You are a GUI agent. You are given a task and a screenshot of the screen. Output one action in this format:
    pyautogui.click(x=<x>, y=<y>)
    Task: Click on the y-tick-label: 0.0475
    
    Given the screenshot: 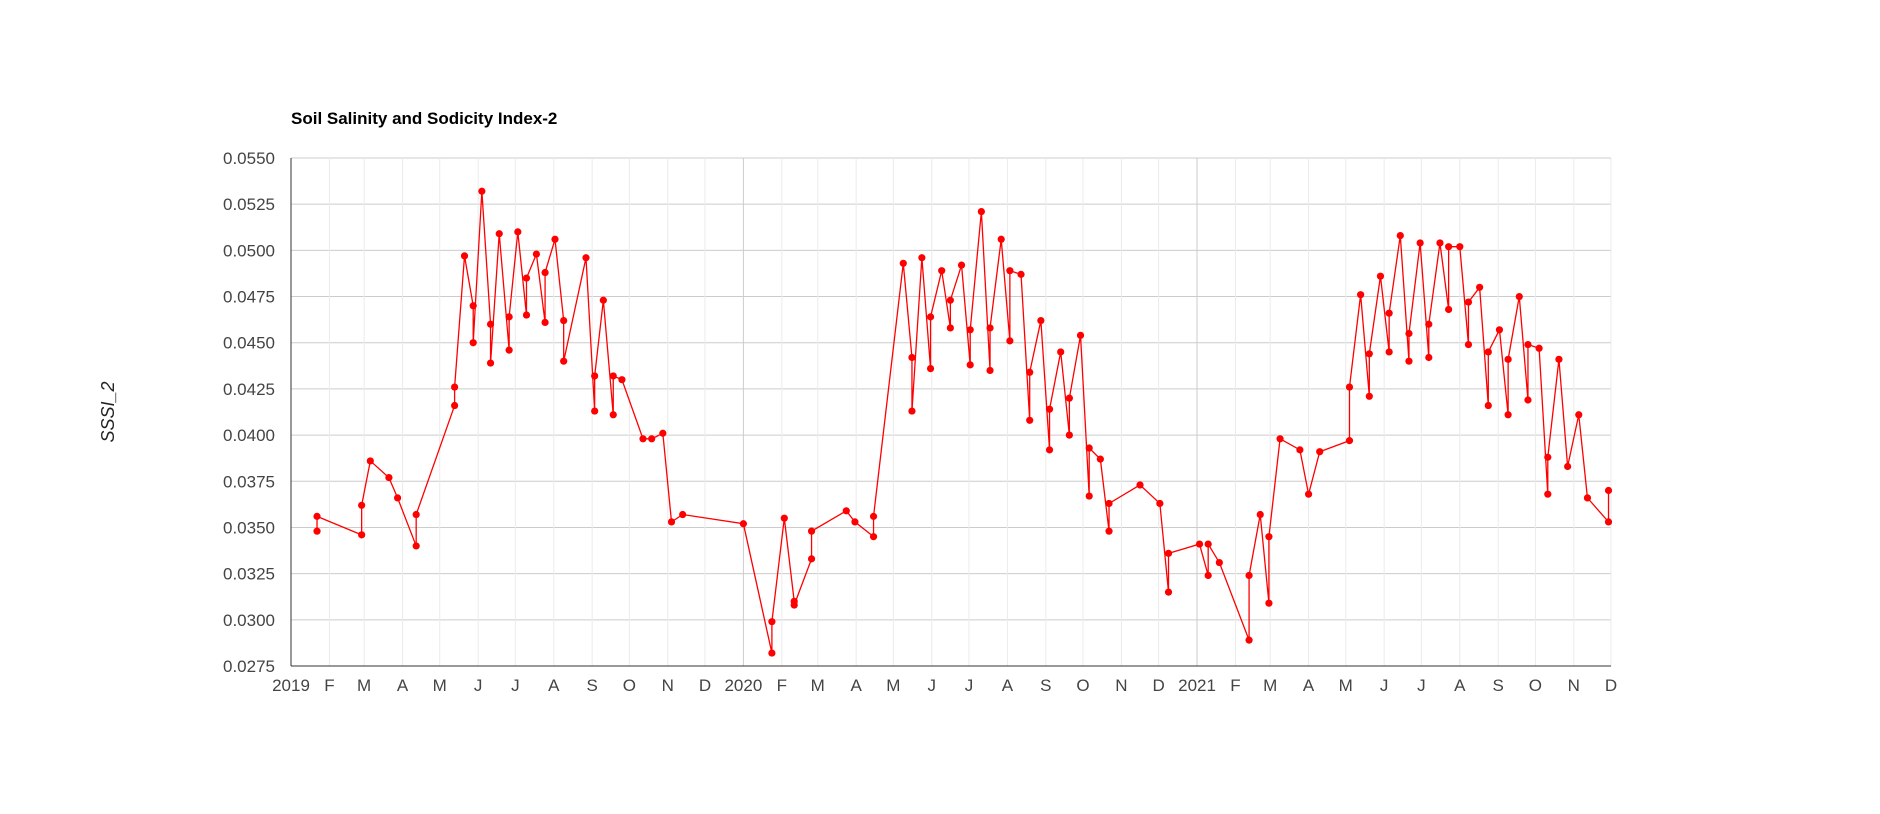 What is the action you would take?
    pyautogui.click(x=249, y=297)
    